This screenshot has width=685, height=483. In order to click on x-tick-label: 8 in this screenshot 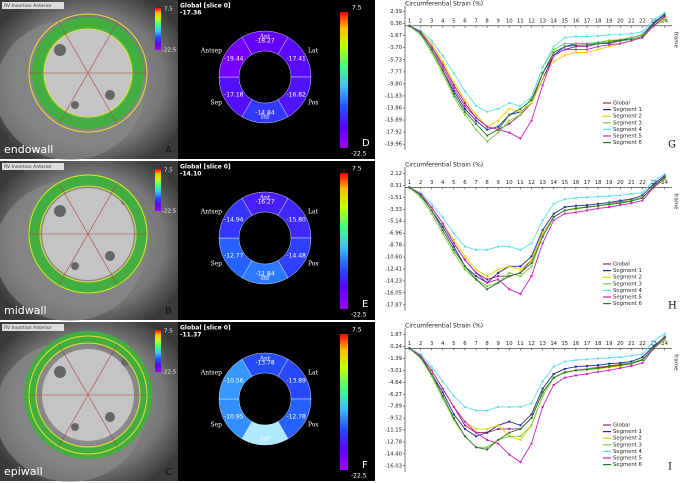, I will do `click(487, 21)`.